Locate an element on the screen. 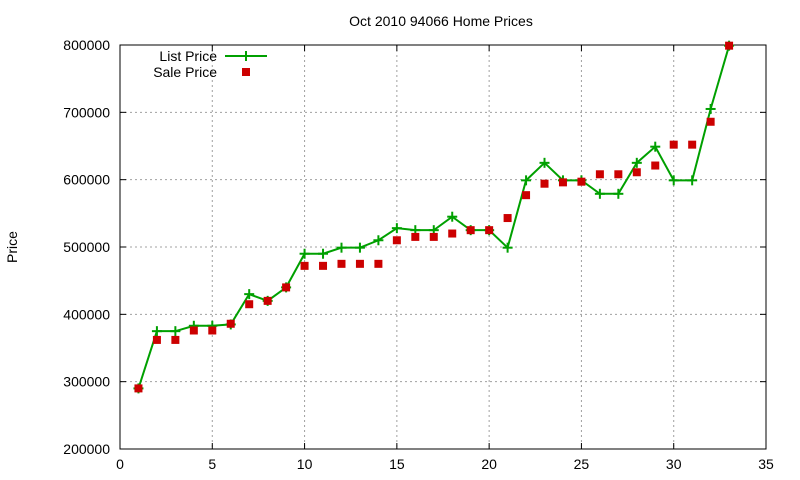 This screenshot has height=480, width=800. chart-title: Oct 2010 94066 Home Prices is located at coordinates (441, 21).